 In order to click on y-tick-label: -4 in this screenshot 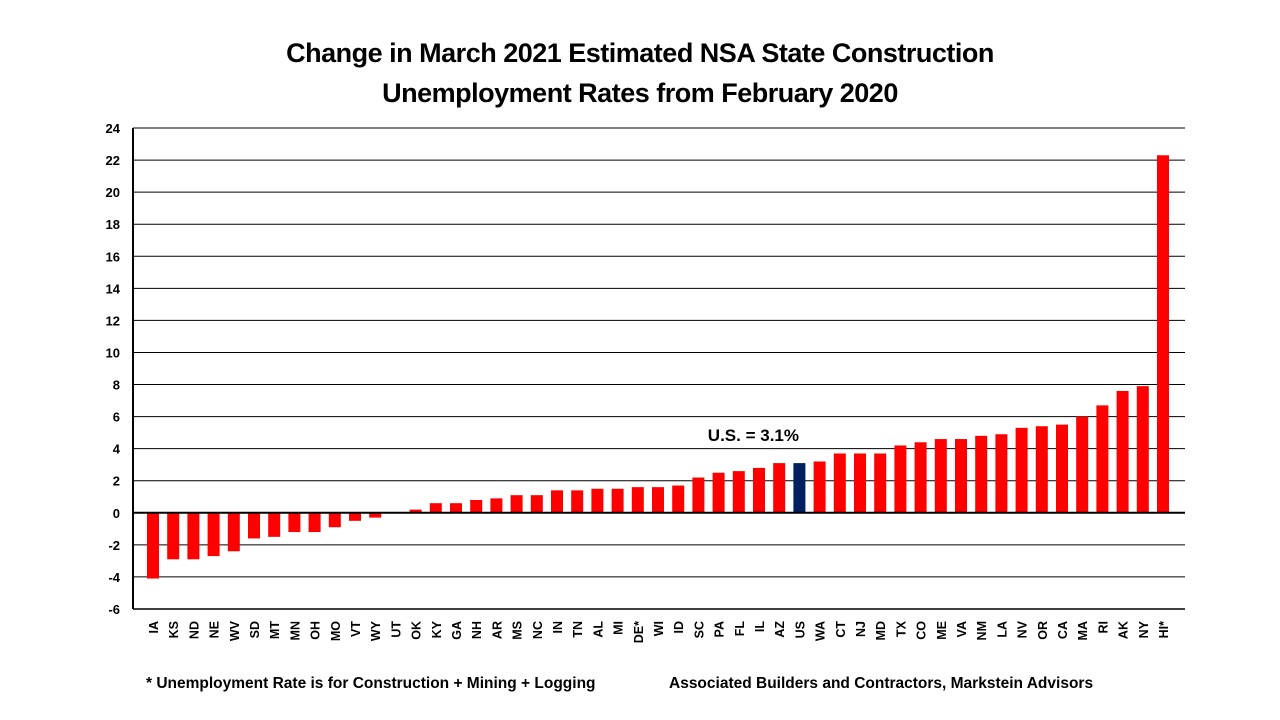, I will do `click(114, 577)`.